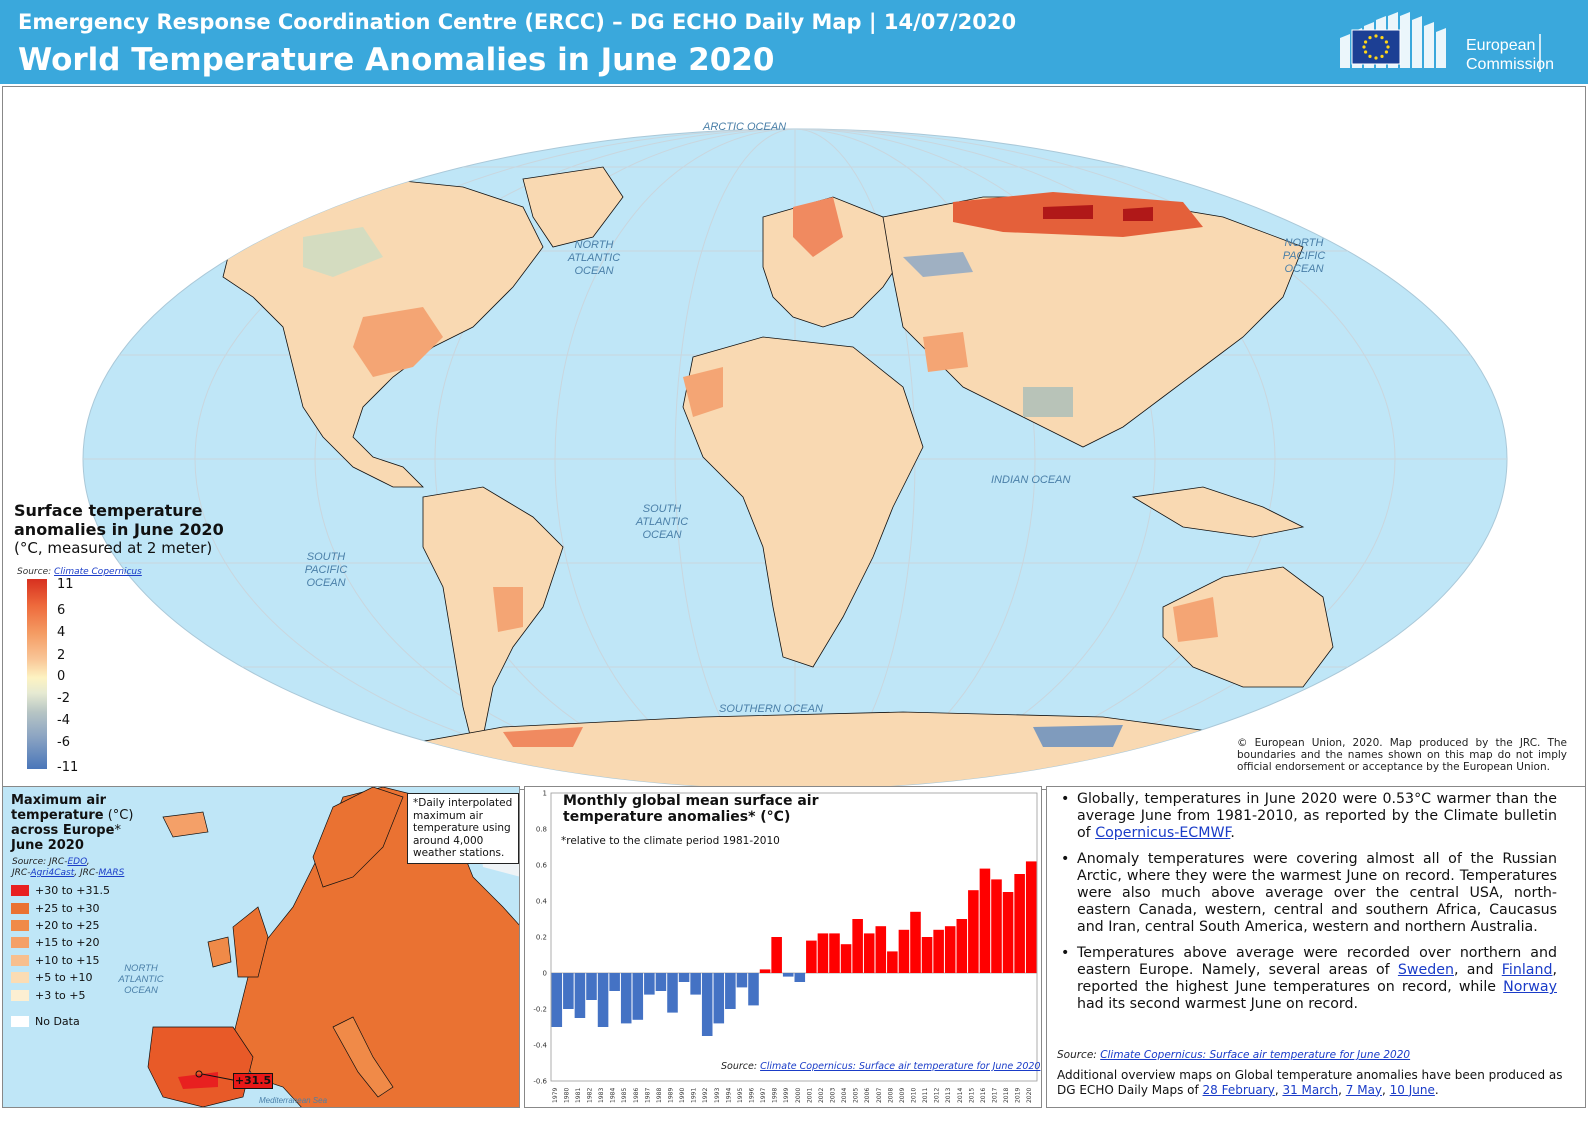  Describe the element at coordinates (55, 943) in the screenshot. I see `europe-legend-item: +15 to +20` at that location.